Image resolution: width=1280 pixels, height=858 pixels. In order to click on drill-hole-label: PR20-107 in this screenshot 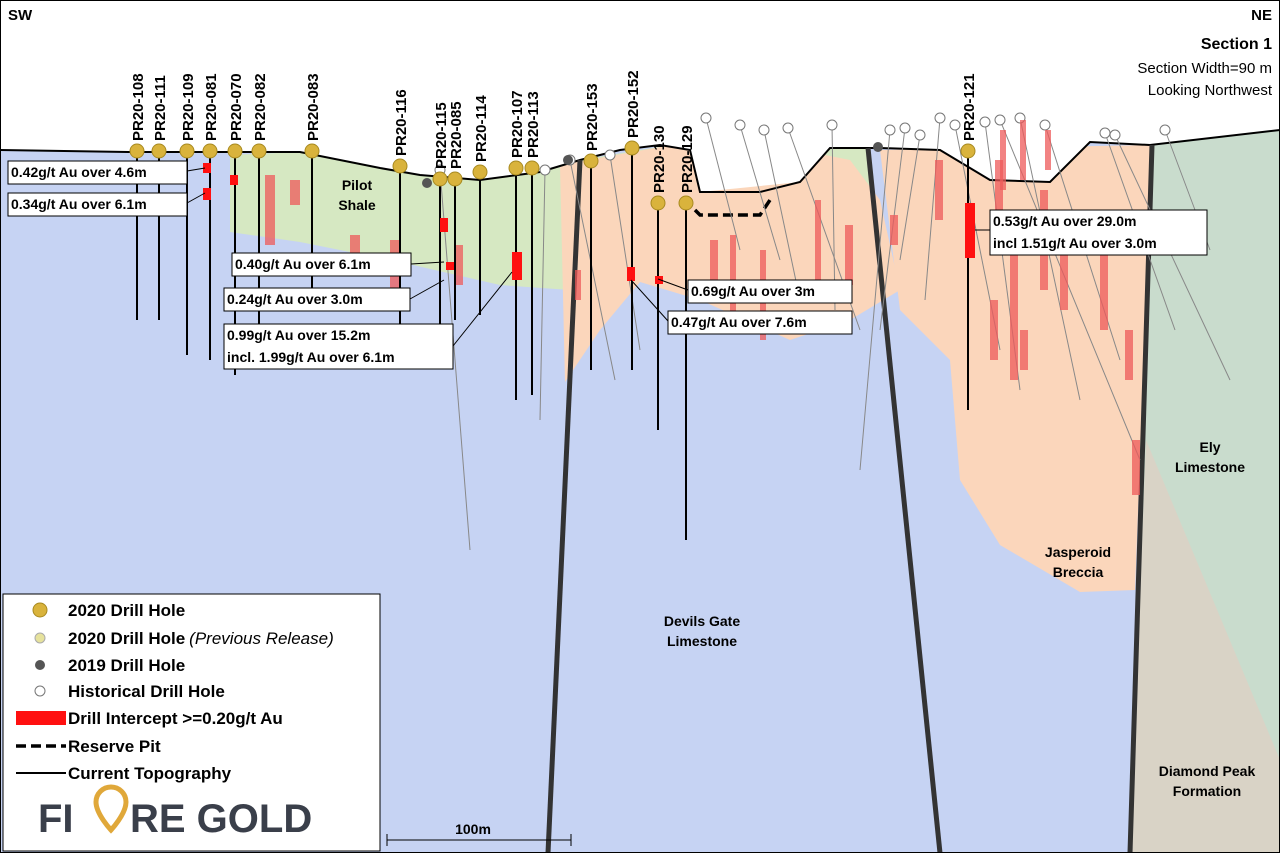, I will do `click(517, 124)`.